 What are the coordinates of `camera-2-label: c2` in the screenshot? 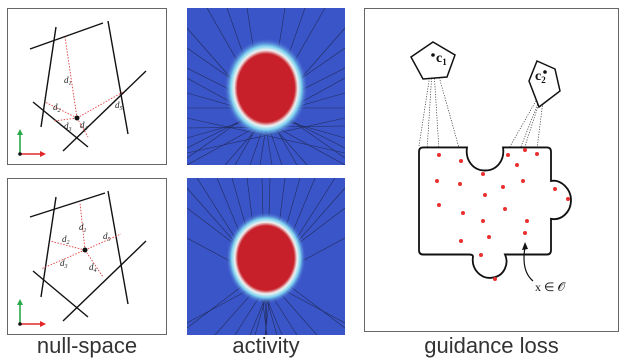 It's located at (540, 77).